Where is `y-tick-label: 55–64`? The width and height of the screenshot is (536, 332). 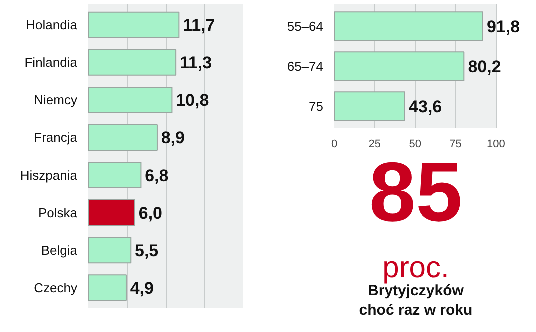 y-tick-label: 55–64 is located at coordinates (305, 26).